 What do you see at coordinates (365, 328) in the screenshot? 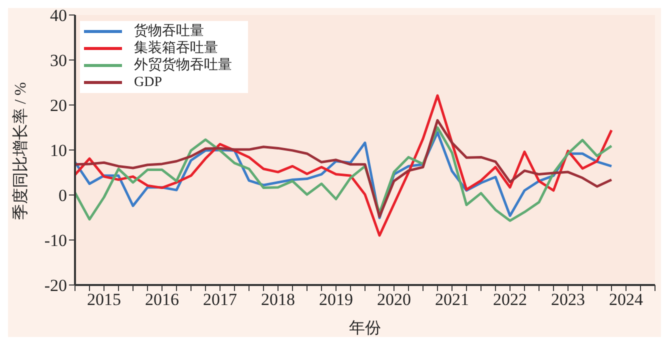
I see `x-axis-title: 年份` at bounding box center [365, 328].